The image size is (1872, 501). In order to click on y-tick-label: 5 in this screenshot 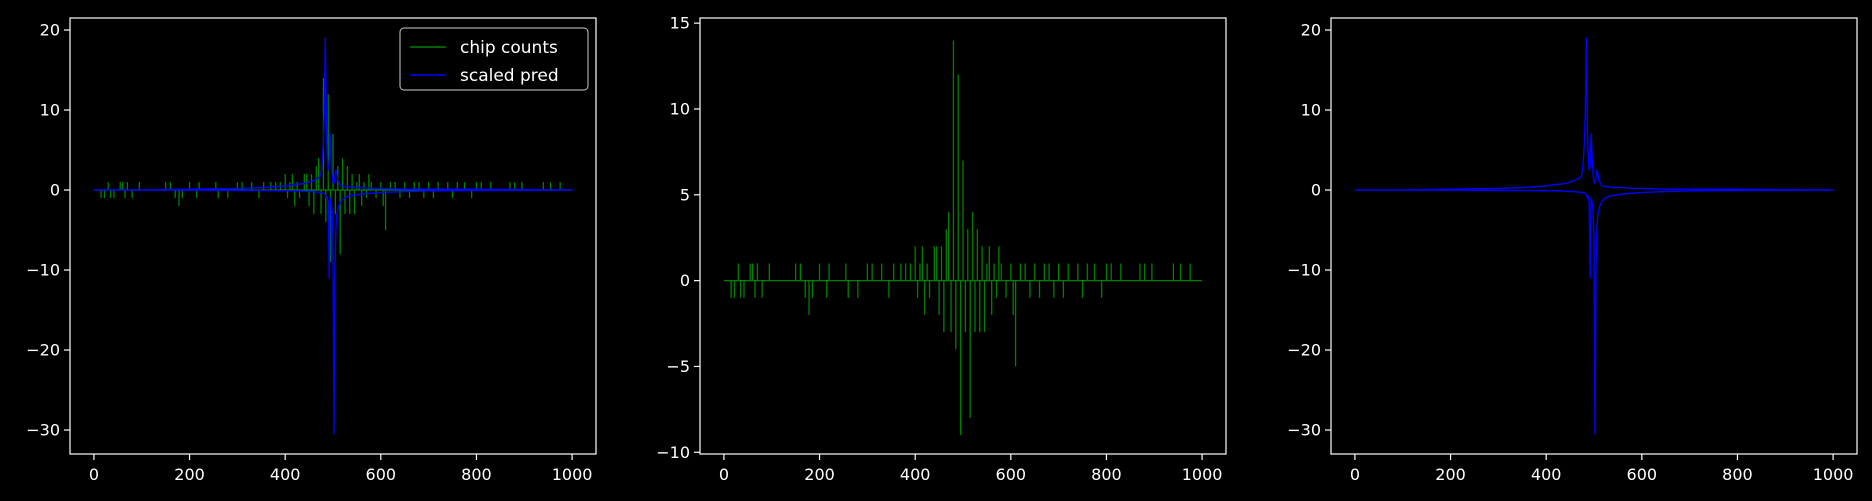, I will do `click(685, 194)`.